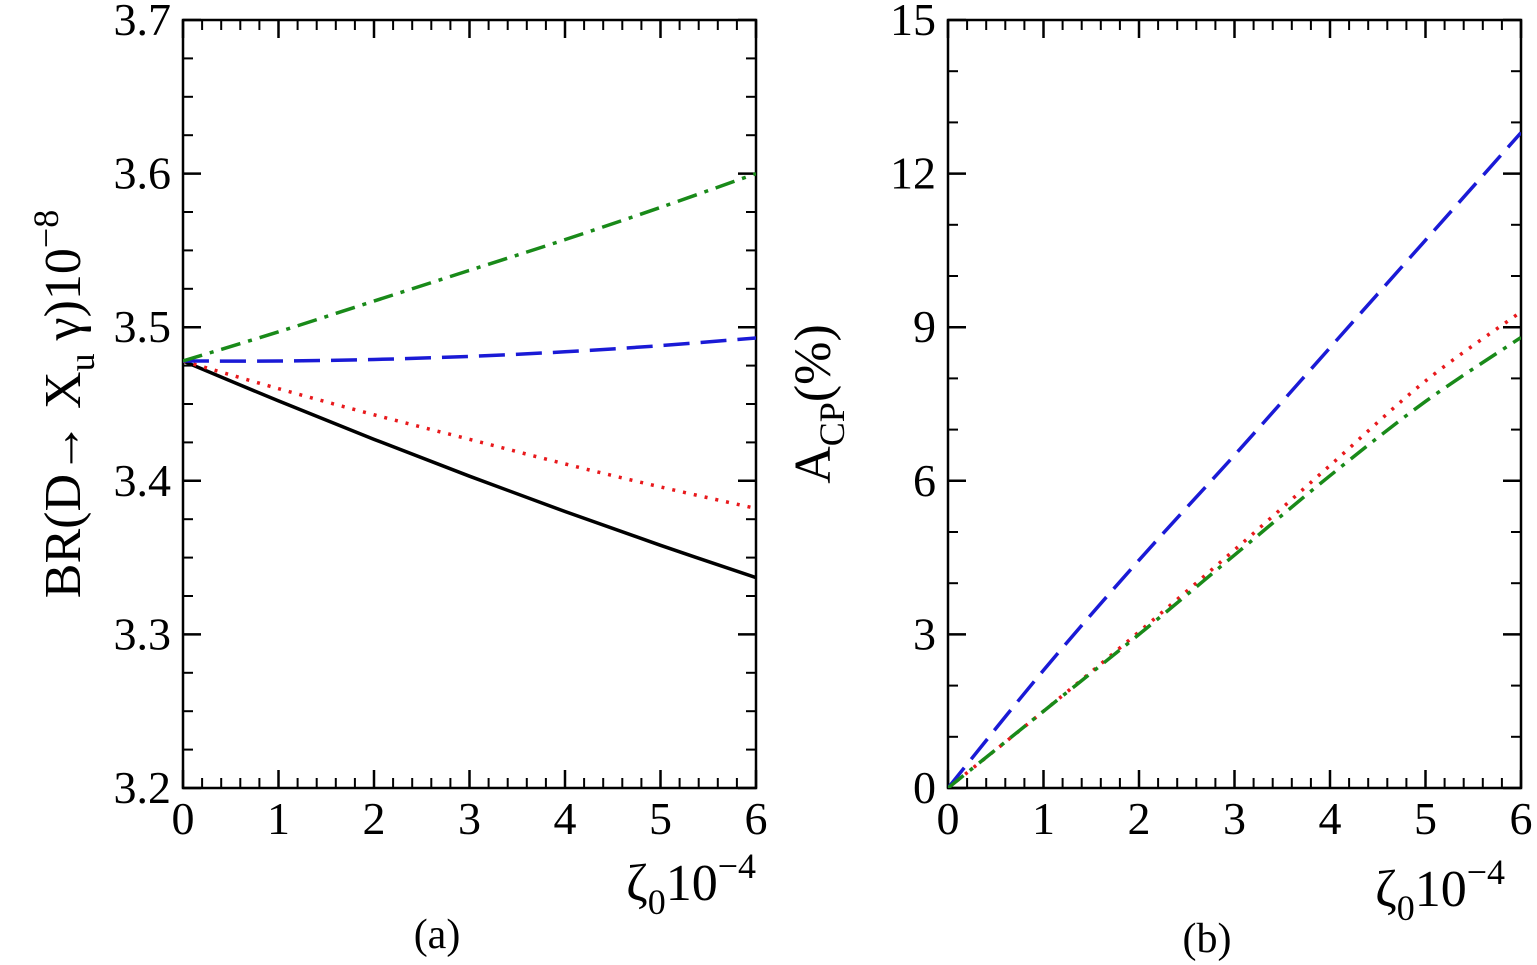 This screenshot has height=965, width=1537. I want to click on series-line-dashed, so click(469, 349).